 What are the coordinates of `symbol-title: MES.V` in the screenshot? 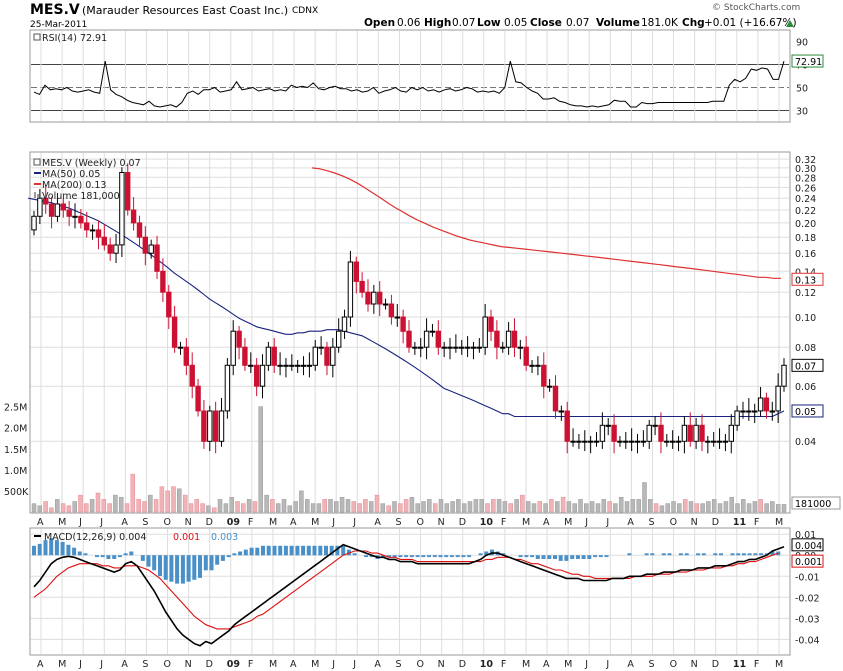 It's located at (55, 10).